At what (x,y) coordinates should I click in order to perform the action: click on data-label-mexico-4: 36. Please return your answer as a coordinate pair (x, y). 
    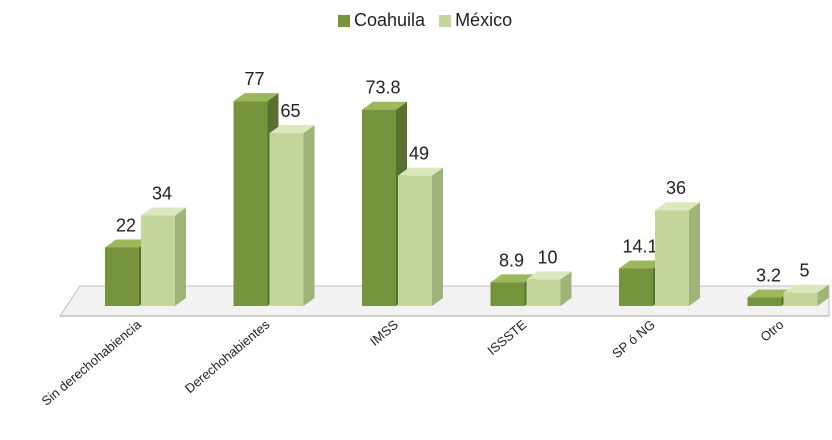
    Looking at the image, I should click on (676, 188).